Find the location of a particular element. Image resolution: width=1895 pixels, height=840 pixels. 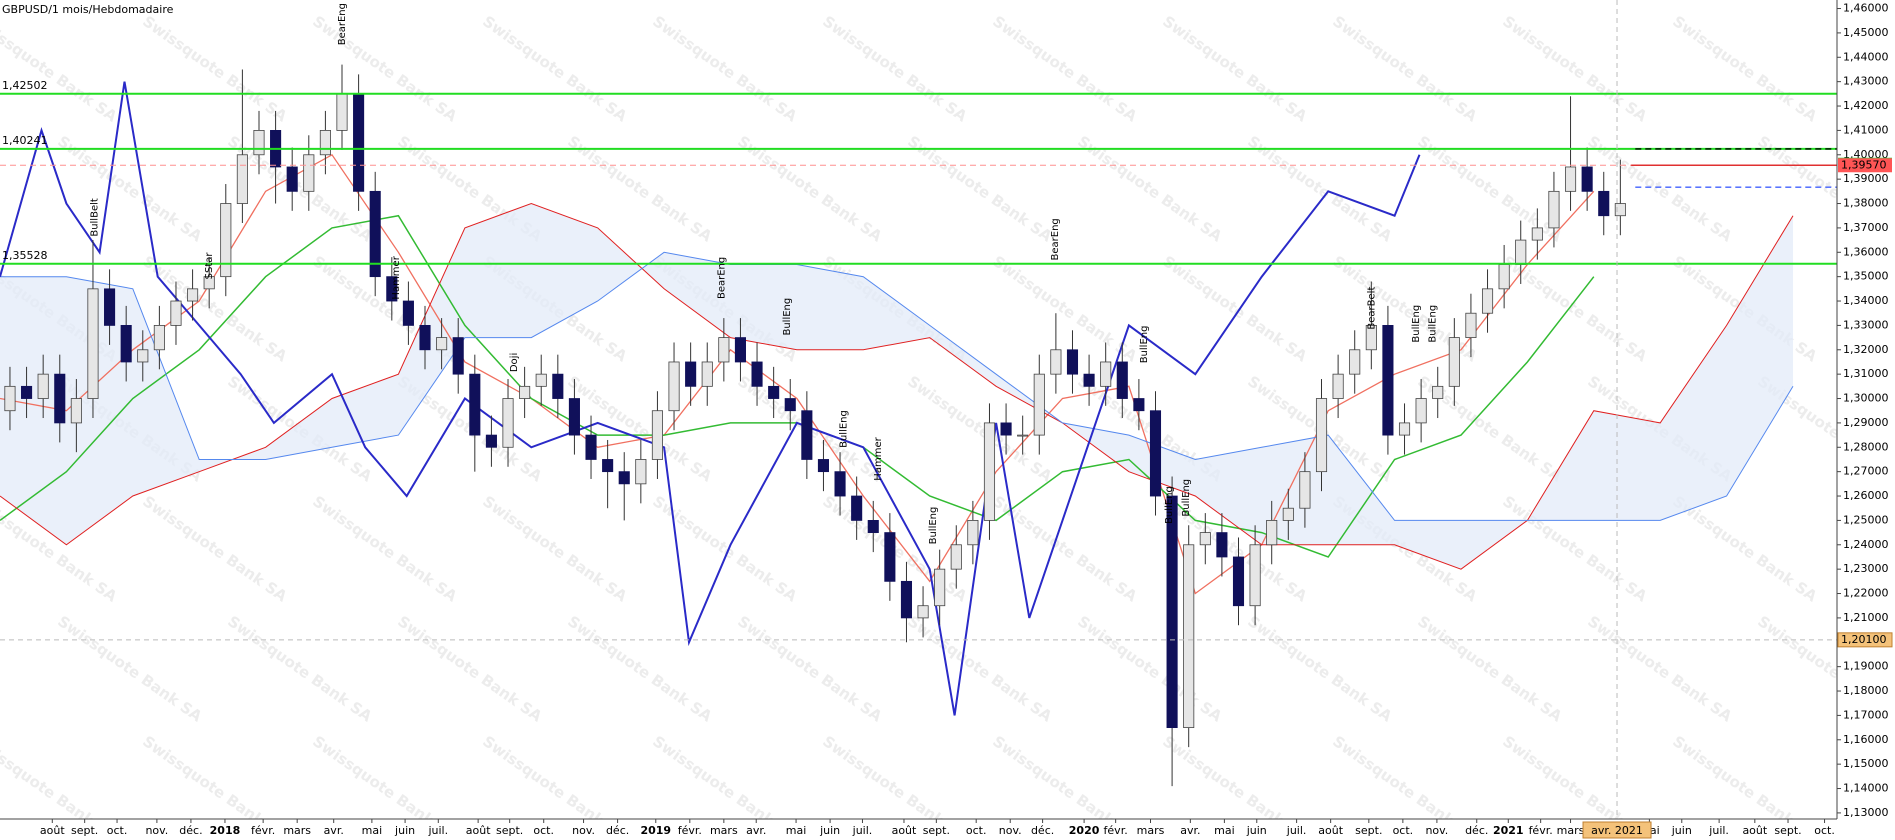

x-tick-label: sept. is located at coordinates (84, 830).